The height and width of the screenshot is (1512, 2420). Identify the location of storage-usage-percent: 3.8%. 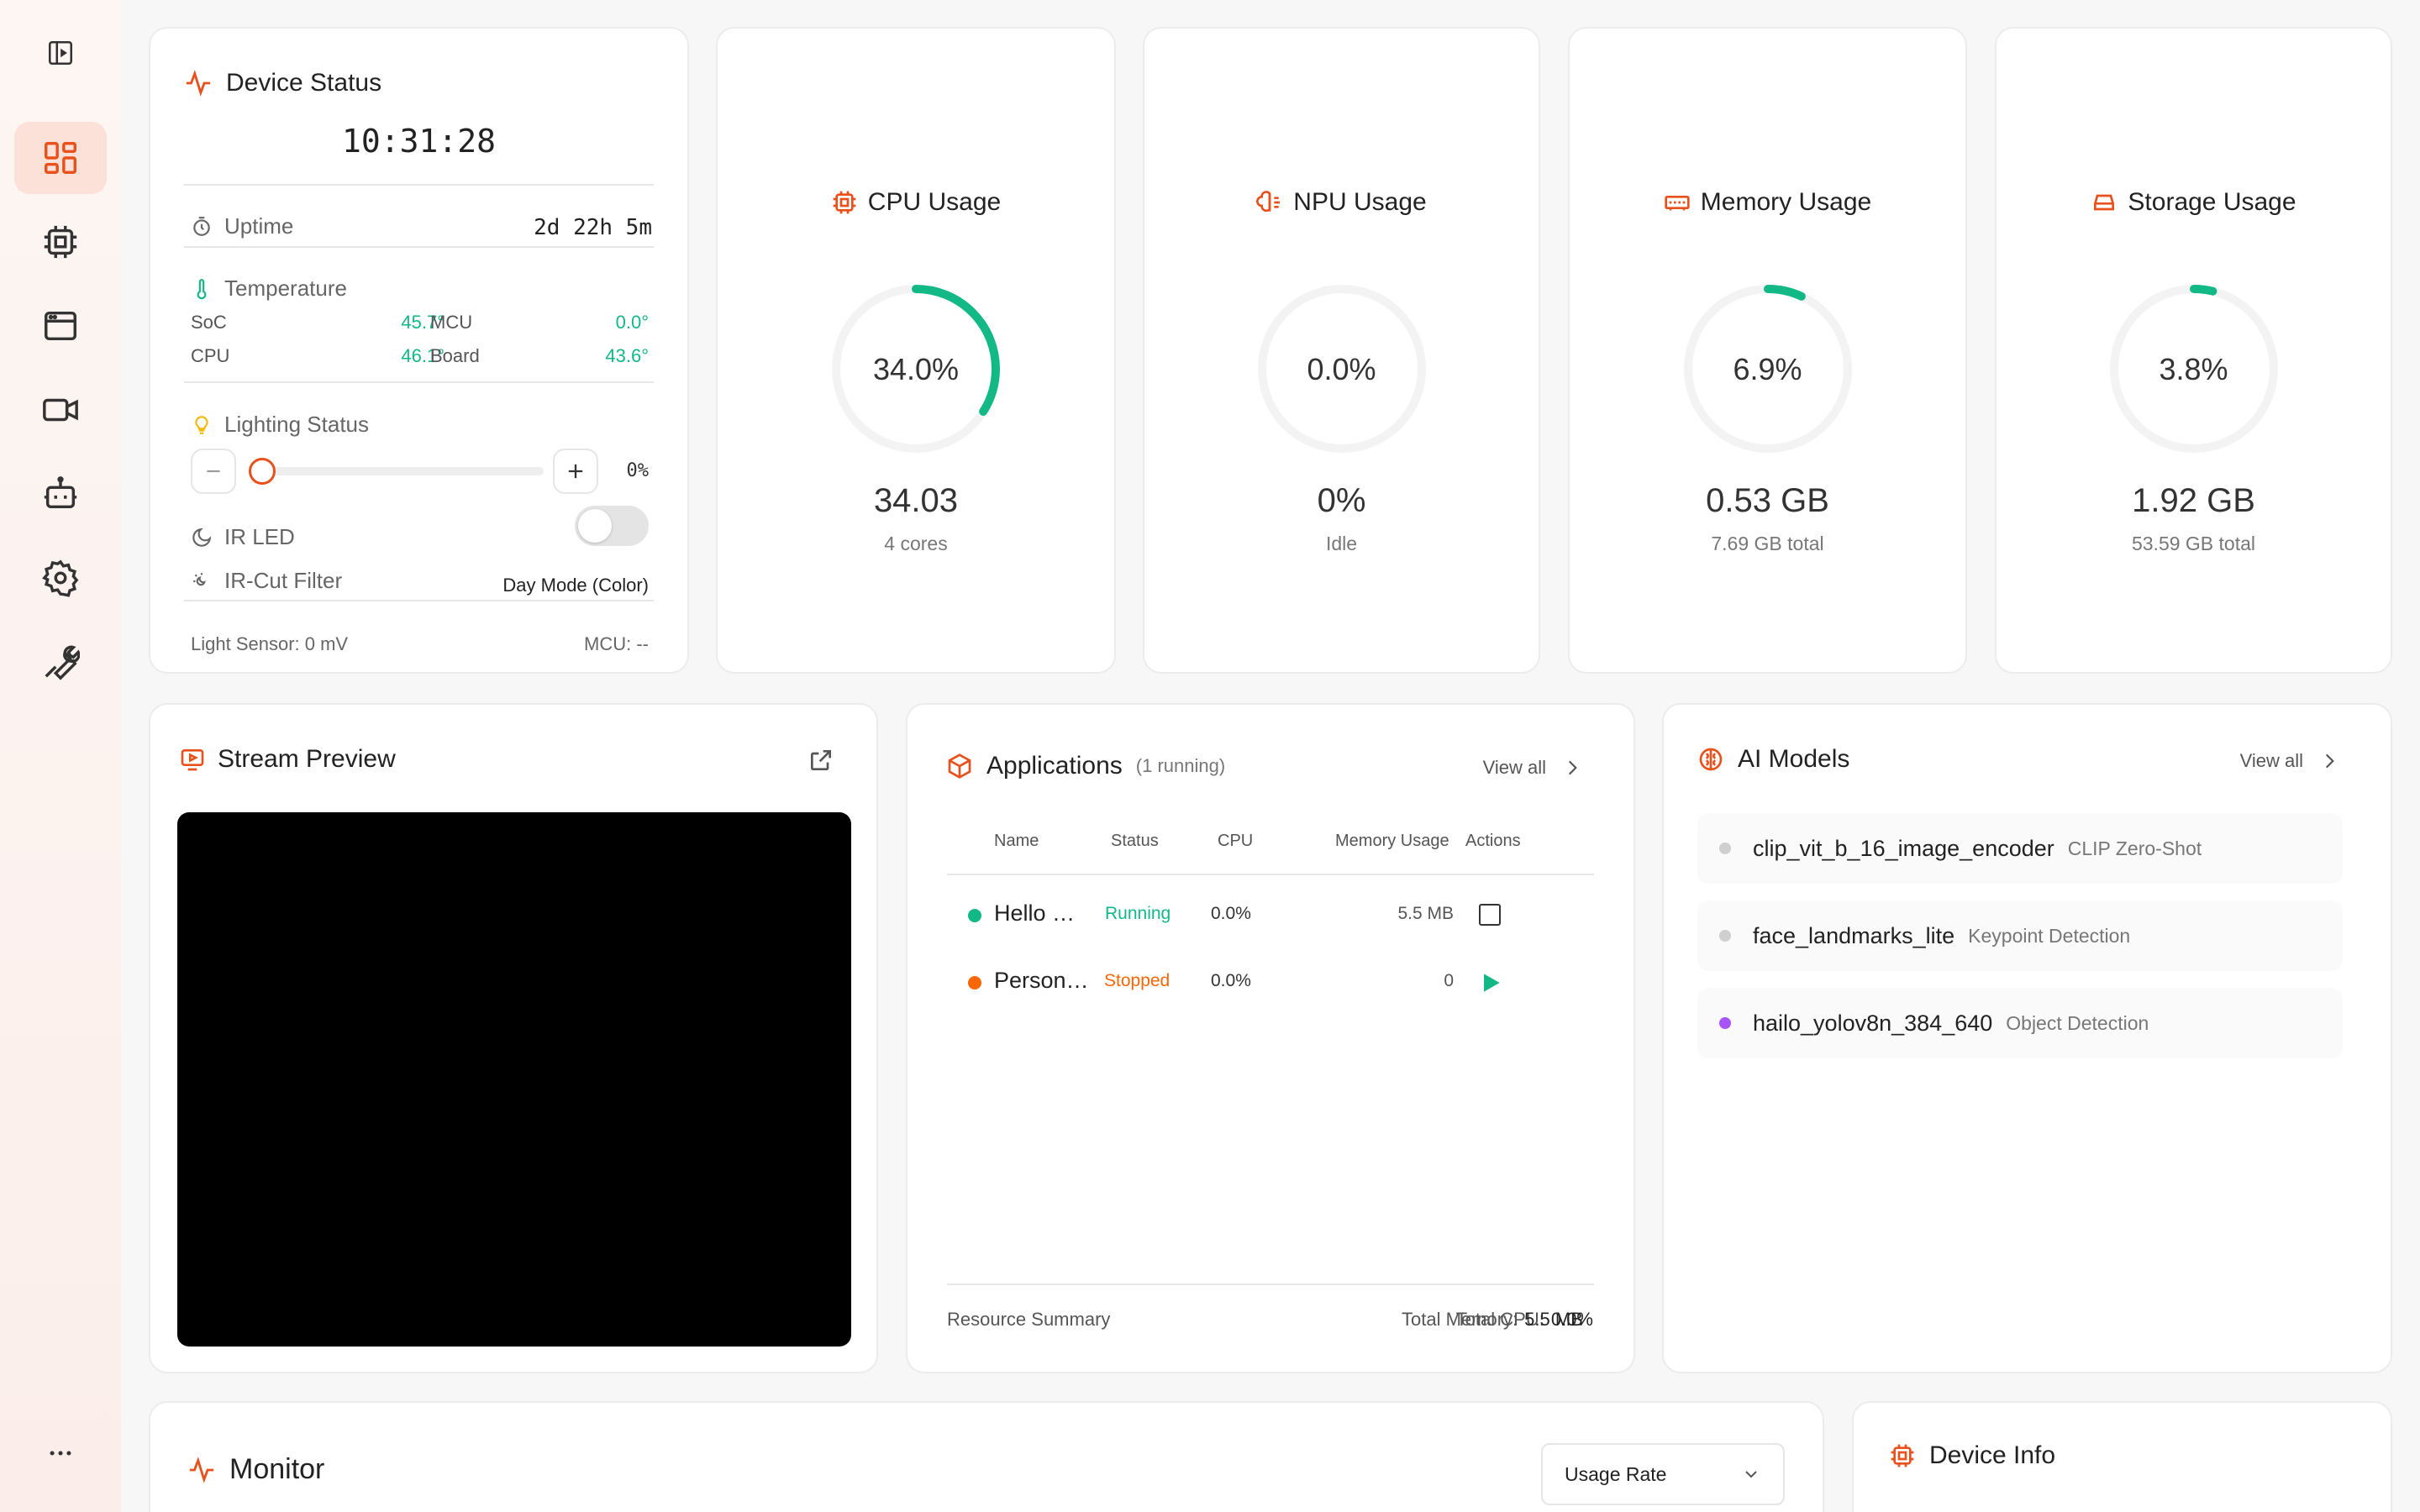
(2193, 369).